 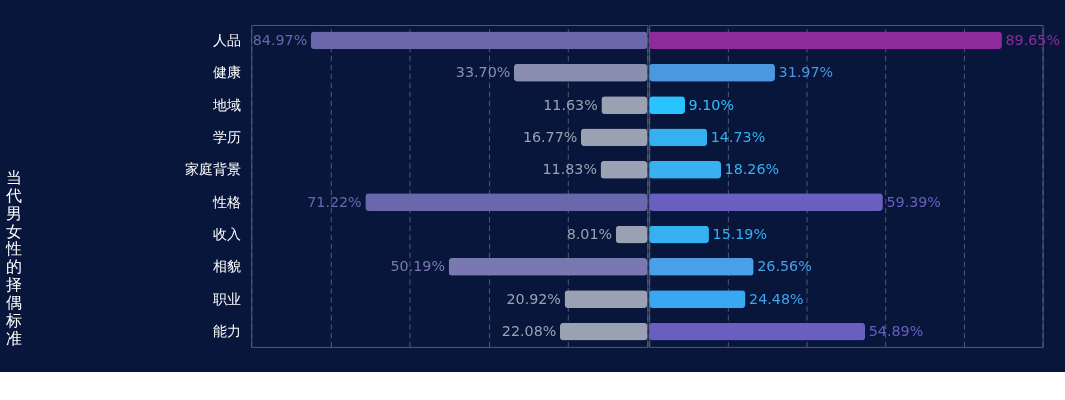 I want to click on y-tick-label: 收入, so click(x=226, y=234).